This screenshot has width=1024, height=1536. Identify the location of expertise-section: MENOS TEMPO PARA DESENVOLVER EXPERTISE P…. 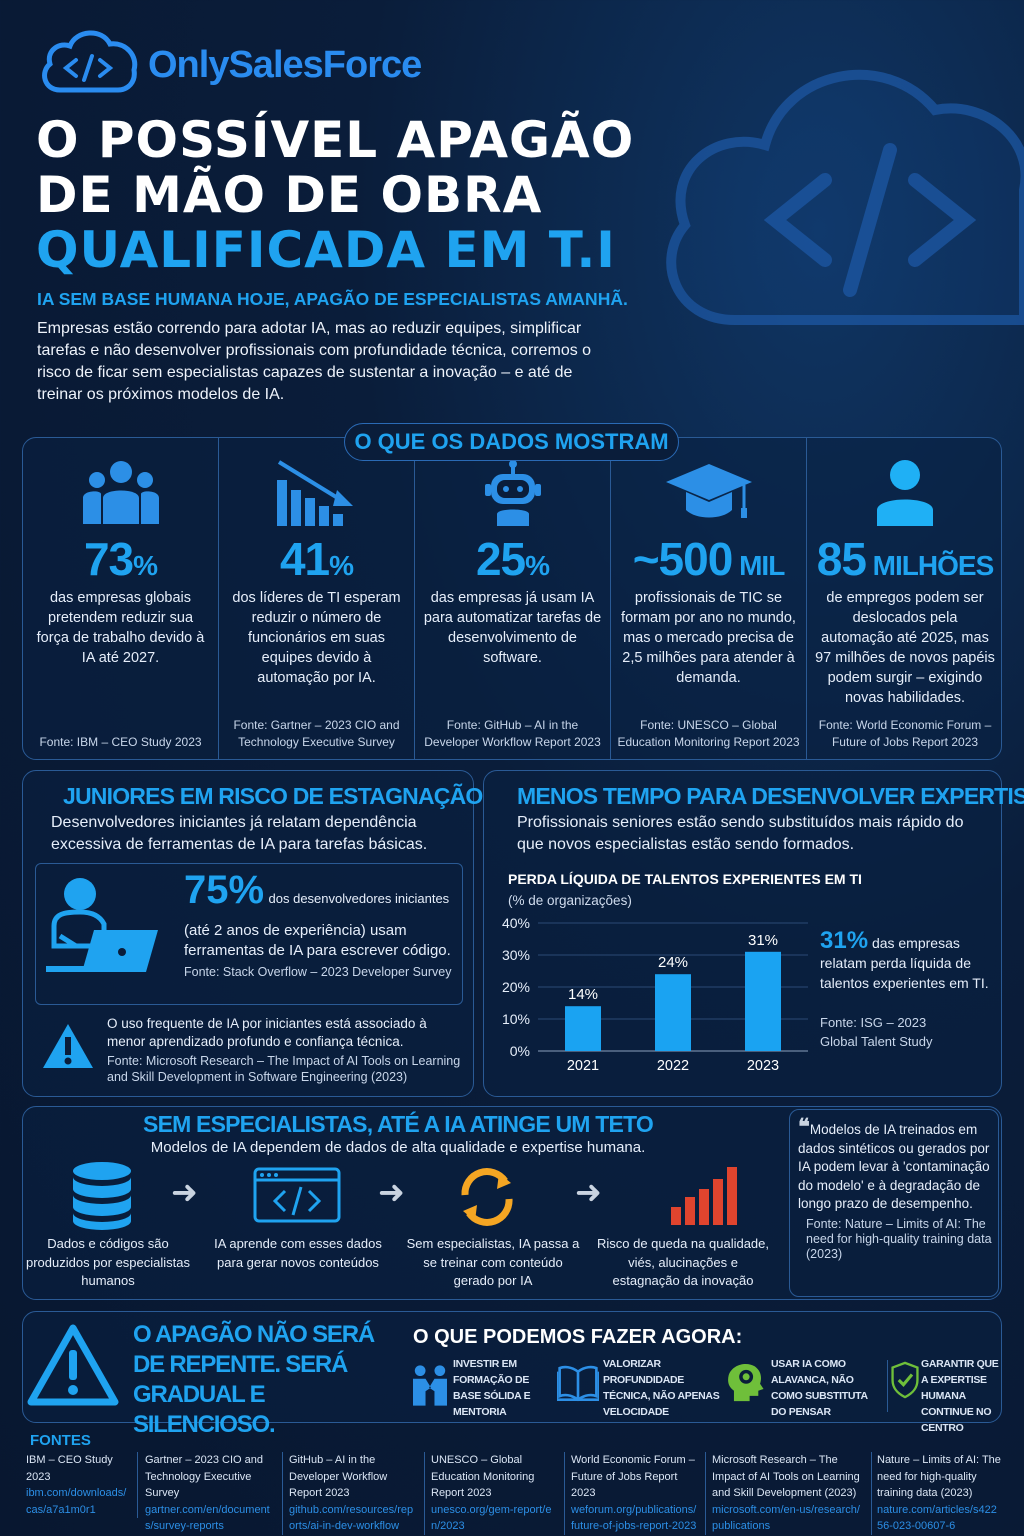
(753, 933).